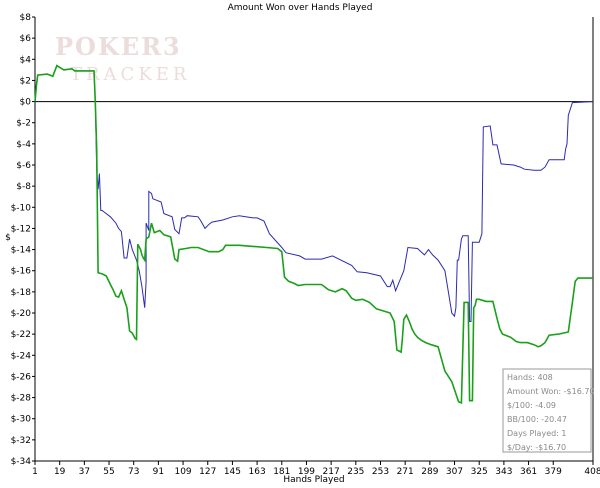  Describe the element at coordinates (108, 472) in the screenshot. I see `x-tick-label: 55` at that location.